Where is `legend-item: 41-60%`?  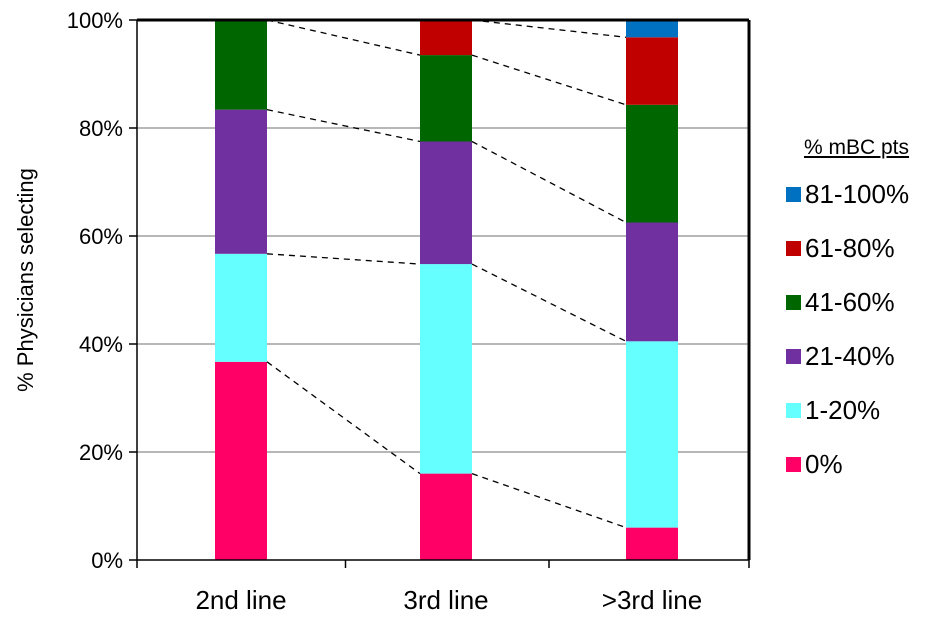
legend-item: 41-60% is located at coordinates (868, 302).